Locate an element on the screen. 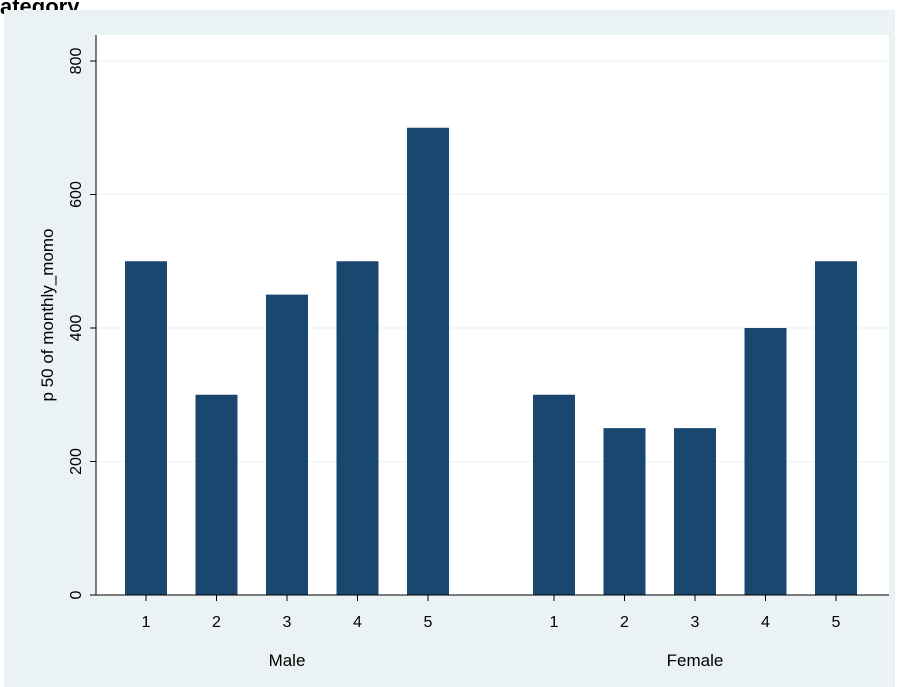  y-tick-label: 600 is located at coordinates (76, 194).